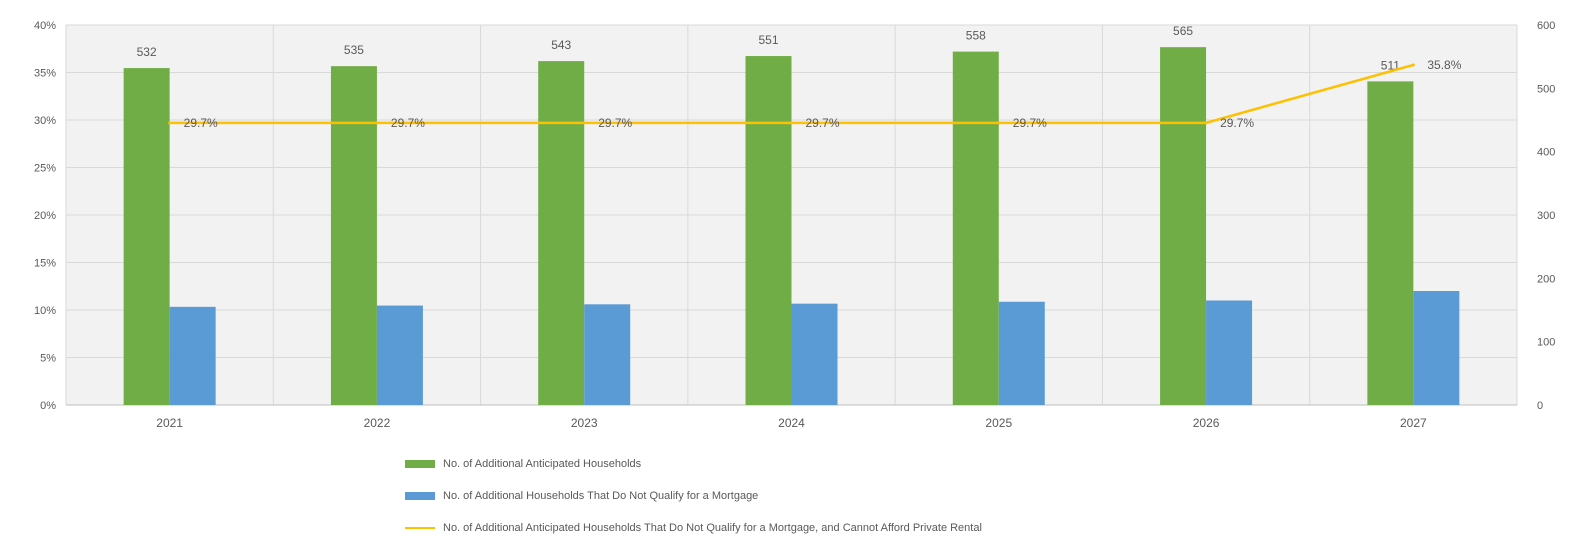 The image size is (1575, 544). I want to click on left-axis-tick-label: 0%, so click(48, 406).